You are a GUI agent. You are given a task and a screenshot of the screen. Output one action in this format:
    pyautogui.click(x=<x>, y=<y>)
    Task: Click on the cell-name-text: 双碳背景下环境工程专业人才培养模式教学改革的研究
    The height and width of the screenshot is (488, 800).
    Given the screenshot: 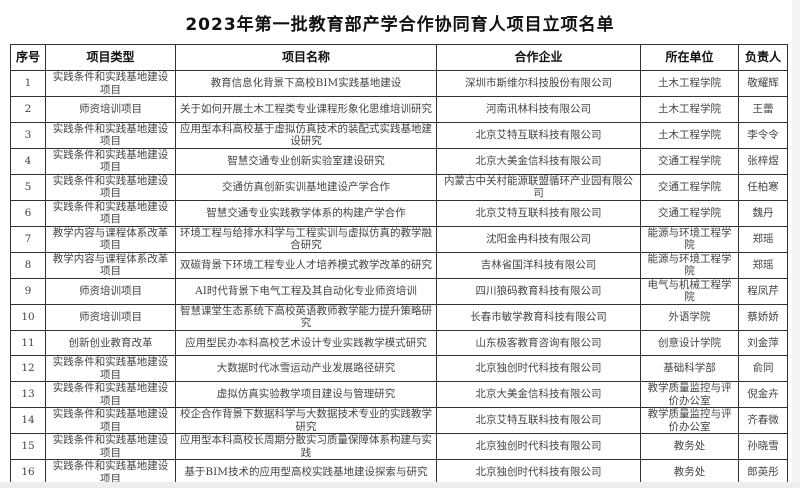 What is the action you would take?
    pyautogui.click(x=306, y=264)
    